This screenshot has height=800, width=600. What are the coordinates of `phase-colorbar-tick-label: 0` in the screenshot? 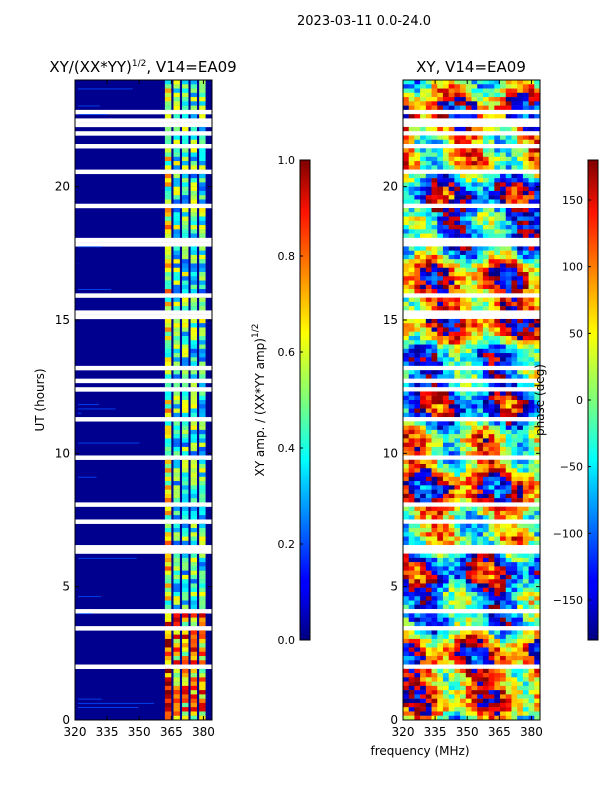 It's located at (579, 400).